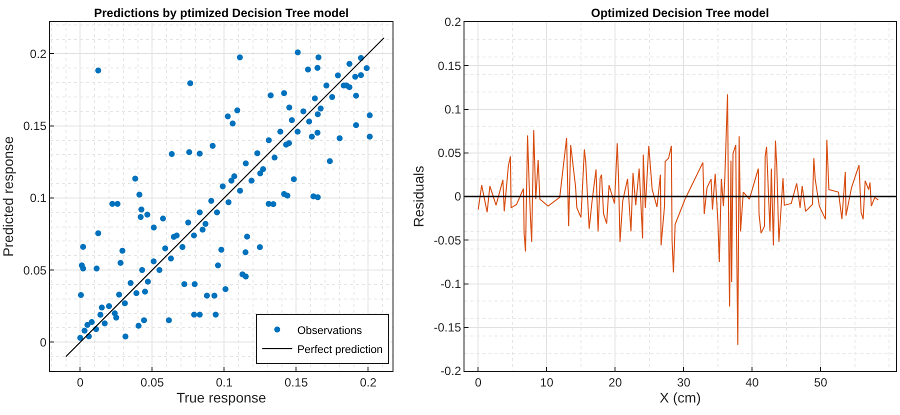  What do you see at coordinates (221, 13) in the screenshot?
I see `chart-title: Predictions by ptimized Decision Tree model` at bounding box center [221, 13].